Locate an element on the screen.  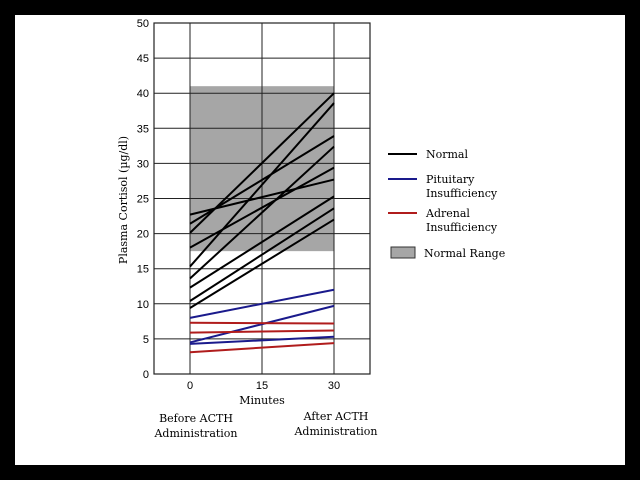
legend-label-pituitary-1: Pituitary is located at coordinates (450, 179).